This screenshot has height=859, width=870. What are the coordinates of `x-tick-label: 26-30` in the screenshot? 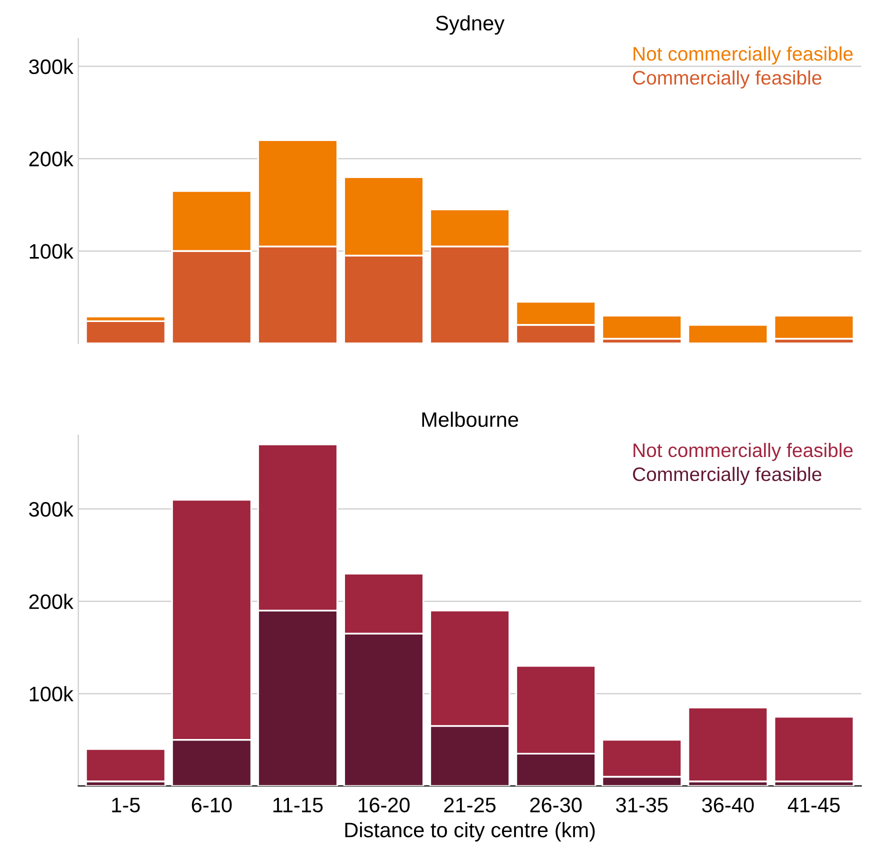 It's located at (556, 805).